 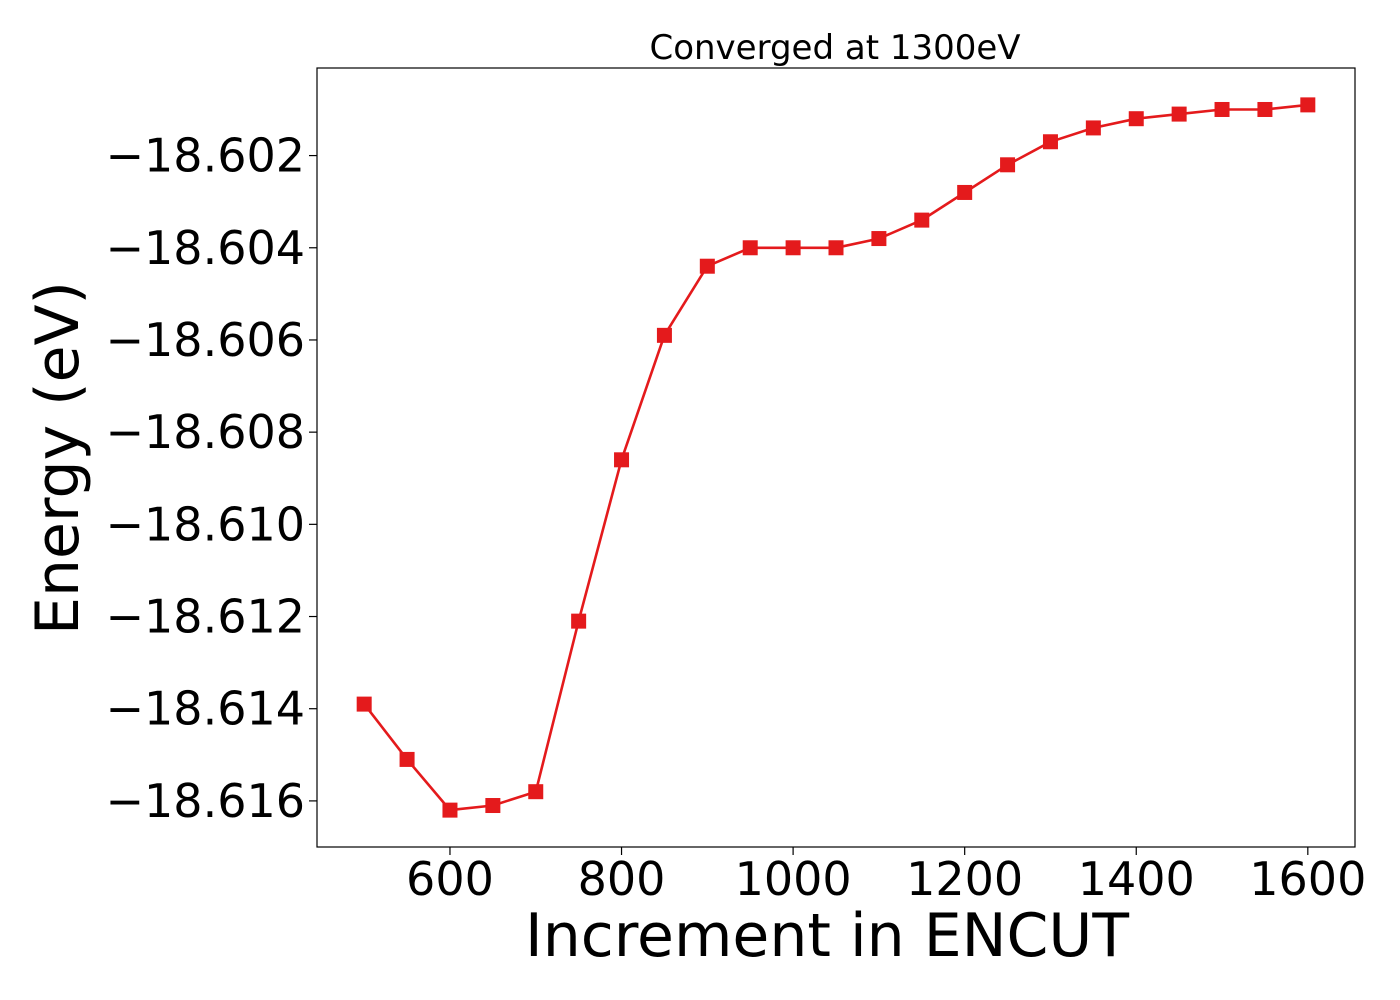 What do you see at coordinates (622, 879) in the screenshot?
I see `x-tick-label: 800` at bounding box center [622, 879].